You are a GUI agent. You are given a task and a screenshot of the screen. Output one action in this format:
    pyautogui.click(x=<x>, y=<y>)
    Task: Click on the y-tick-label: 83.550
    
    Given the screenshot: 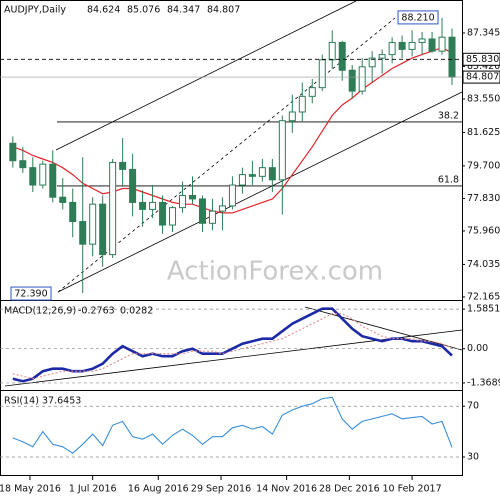 What is the action you would take?
    pyautogui.click(x=483, y=98)
    